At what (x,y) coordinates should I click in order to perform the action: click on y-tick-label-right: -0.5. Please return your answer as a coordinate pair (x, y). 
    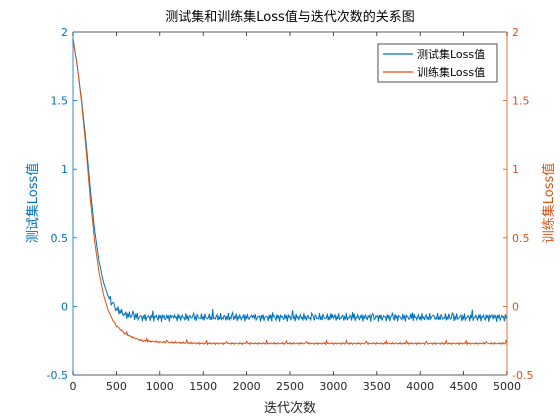
    Looking at the image, I should click on (522, 375).